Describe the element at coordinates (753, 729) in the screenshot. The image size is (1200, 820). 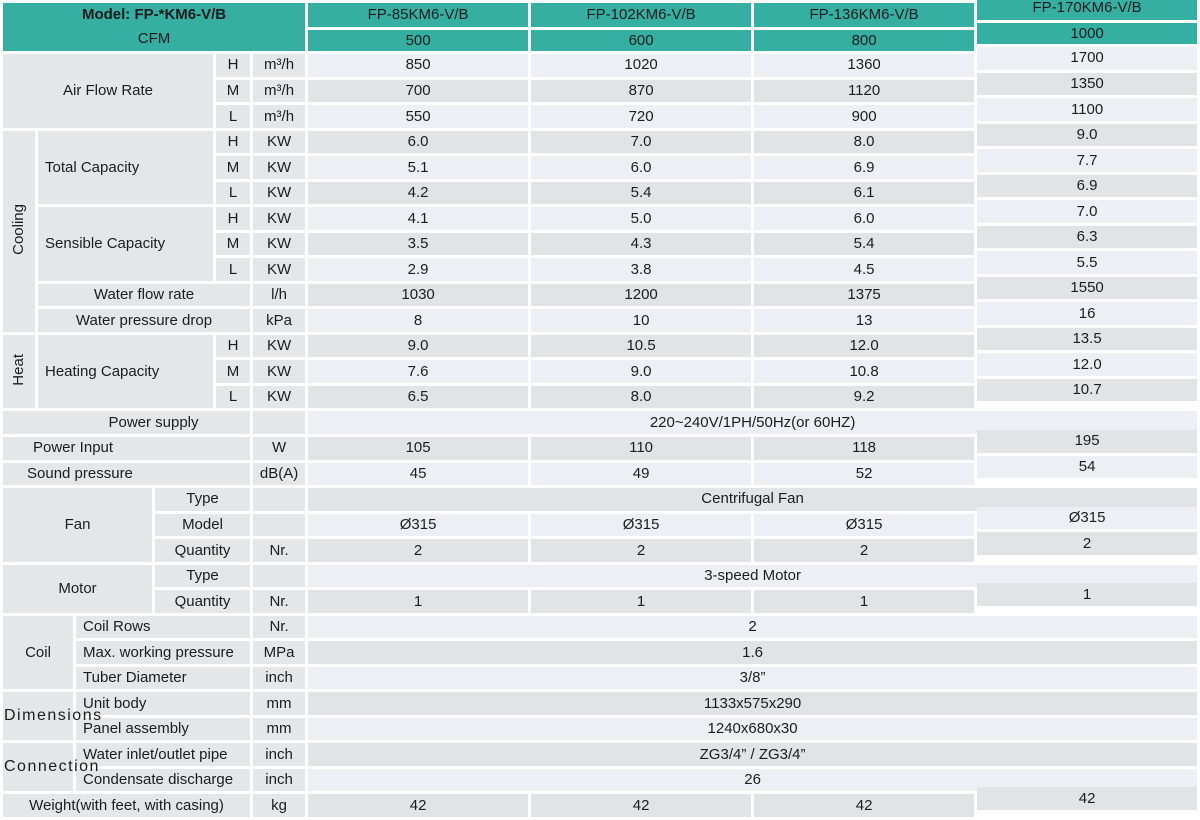
I see `merged-value-cell-1240x680x30: 1240x680x30` at that location.